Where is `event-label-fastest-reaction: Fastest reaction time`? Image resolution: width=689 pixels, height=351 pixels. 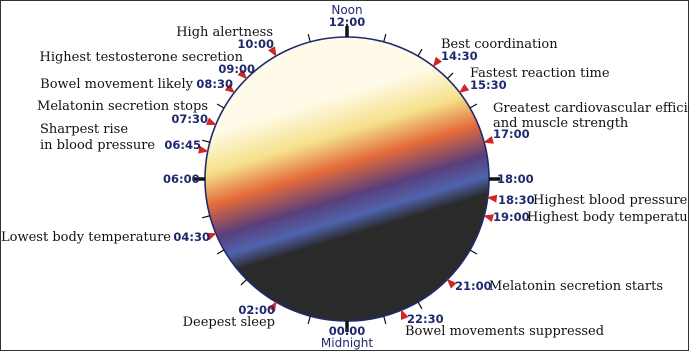 event-label-fastest-reaction: Fastest reaction time is located at coordinates (540, 73).